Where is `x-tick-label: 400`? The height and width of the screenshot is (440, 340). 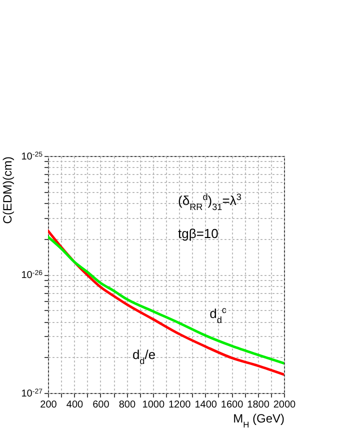 x-tick-label: 400 is located at coordinates (75, 405).